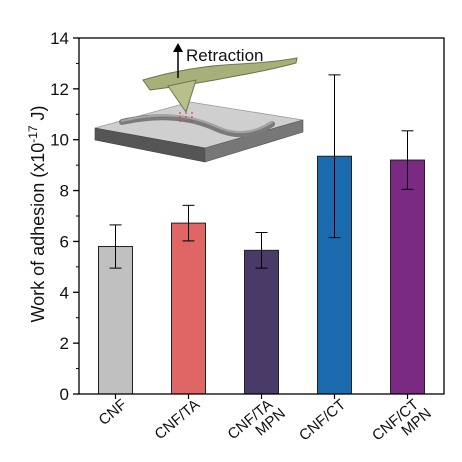 This screenshot has height=462, width=462. I want to click on afm-inset-illustration: Retraction, so click(199, 103).